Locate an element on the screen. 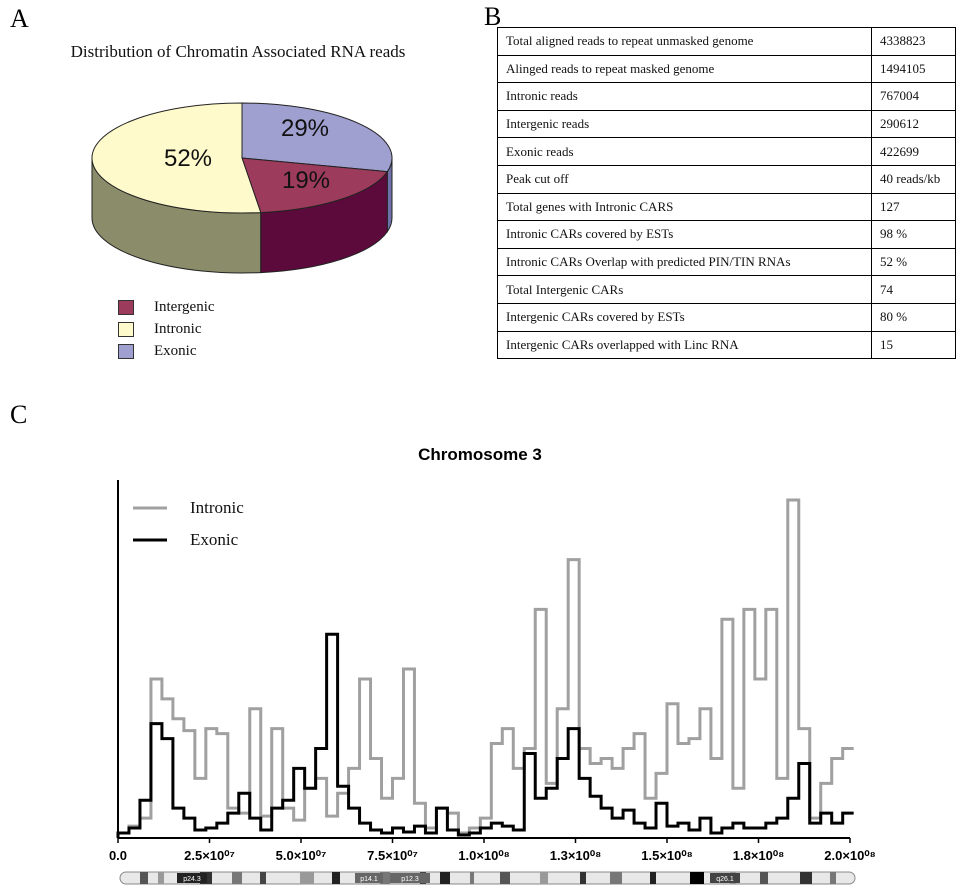  table-cell-value: 40 reads/kb is located at coordinates (913, 179).